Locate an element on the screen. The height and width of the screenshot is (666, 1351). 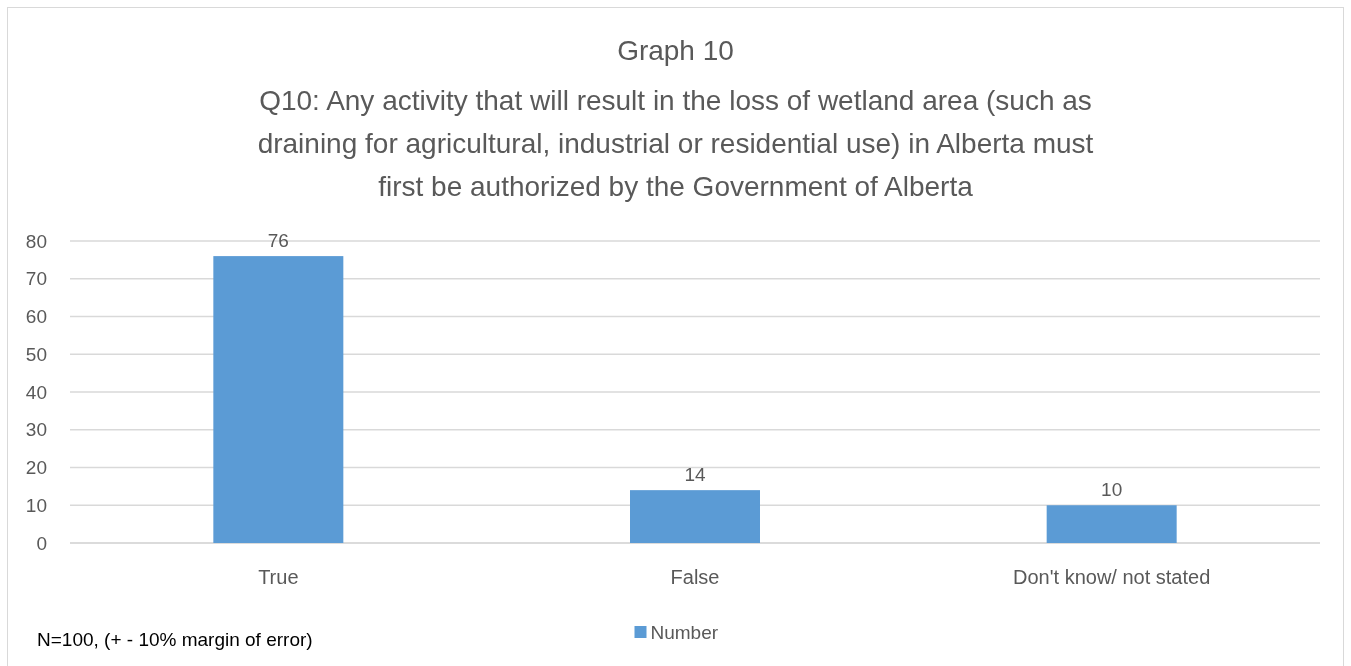
text: N=100, (+ - 10% margin of error) is located at coordinates (175, 639).